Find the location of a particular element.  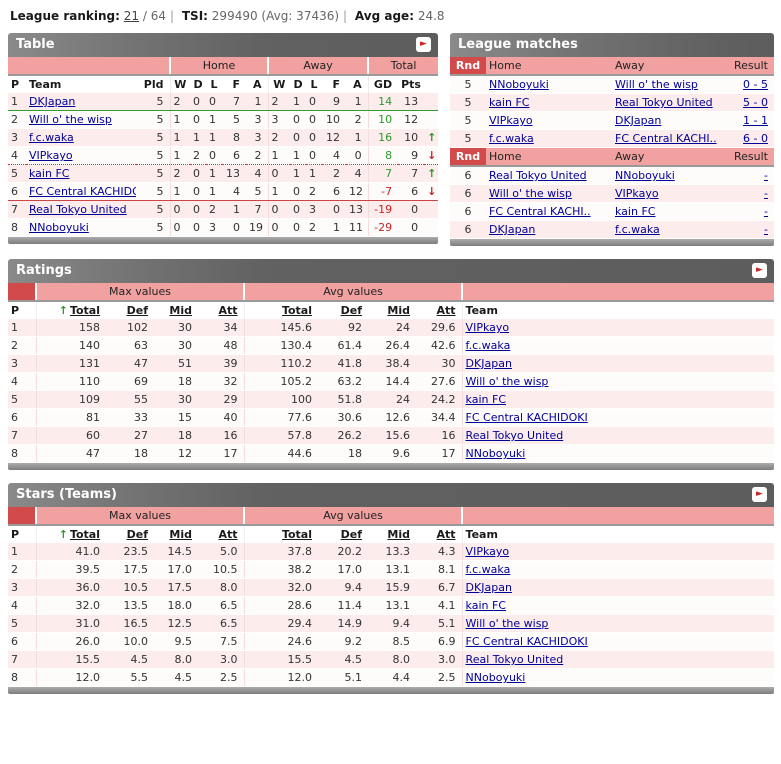

avg-mid-cell: 12.6 is located at coordinates (392, 417).